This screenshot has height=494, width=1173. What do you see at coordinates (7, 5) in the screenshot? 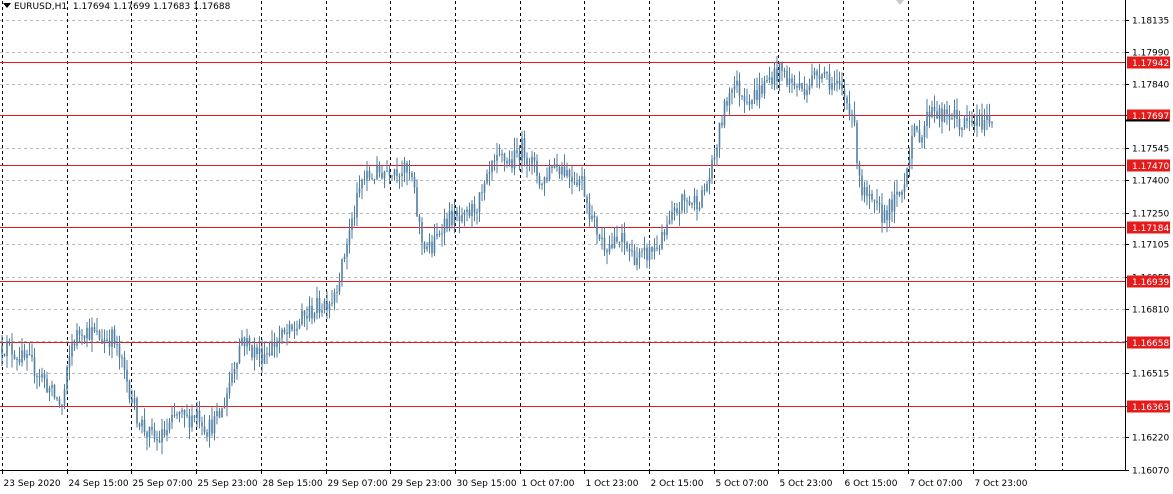
I see `dropdown-arrow-icon` at bounding box center [7, 5].